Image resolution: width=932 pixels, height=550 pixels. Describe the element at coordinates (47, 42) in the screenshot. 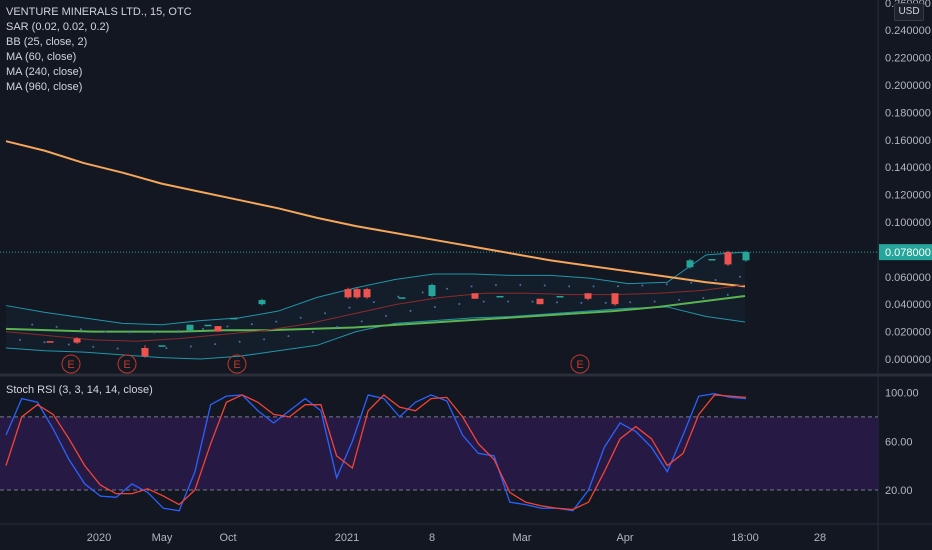

I see `indicator-bb: BB (25, close, 2)` at that location.